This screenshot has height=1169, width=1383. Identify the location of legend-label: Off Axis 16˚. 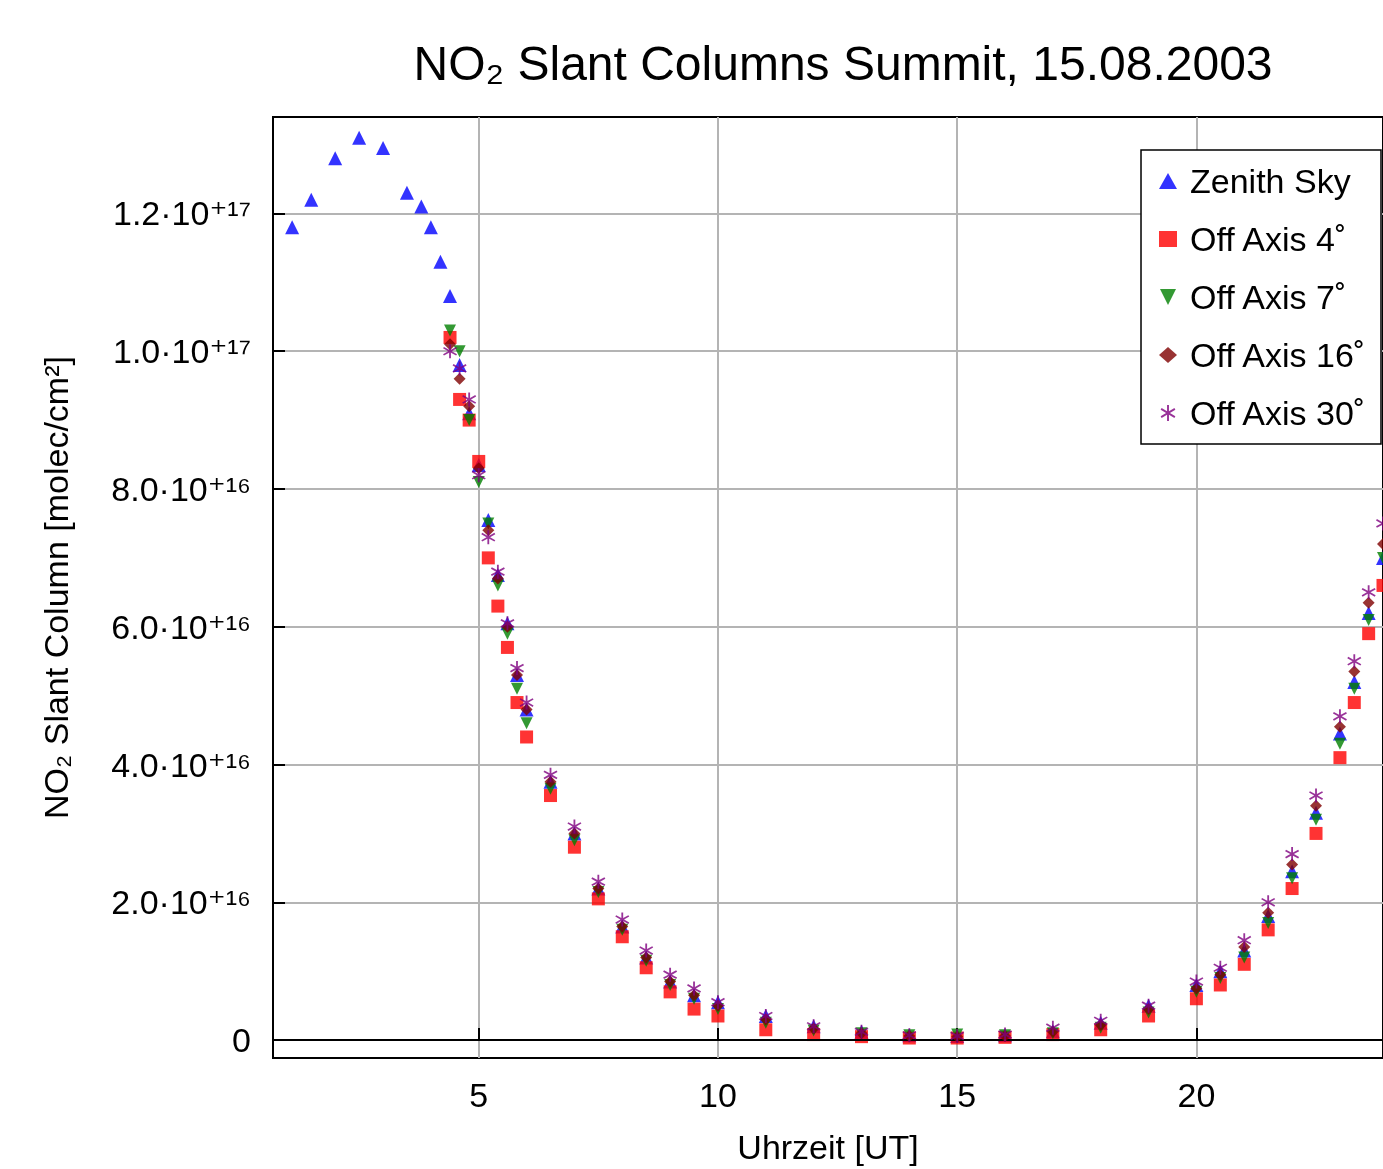
(1278, 355).